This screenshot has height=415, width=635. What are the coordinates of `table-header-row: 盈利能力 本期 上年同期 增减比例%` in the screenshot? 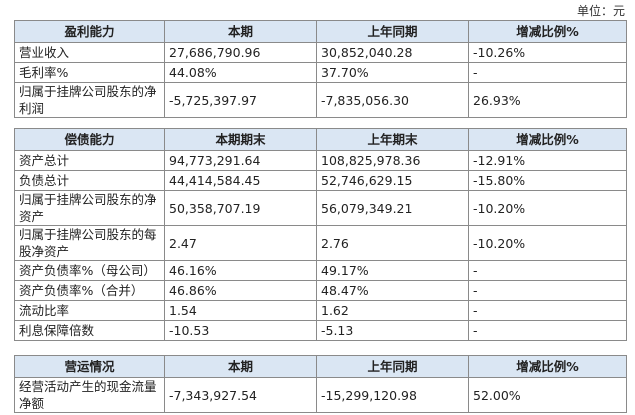 It's located at (320, 31).